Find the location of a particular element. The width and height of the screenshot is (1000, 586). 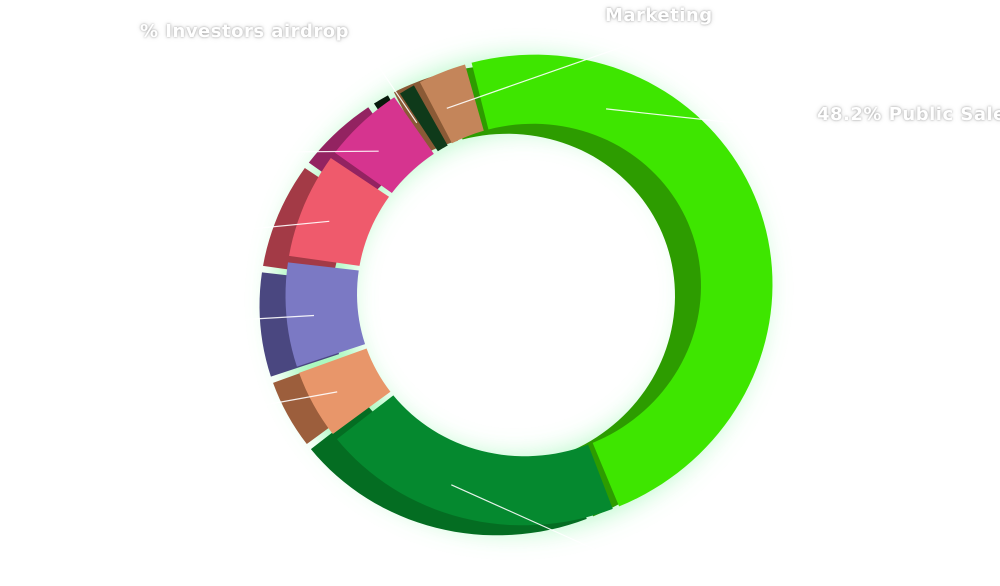

label-investors-airdrop: % Investors airdrop is located at coordinates (245, 31).